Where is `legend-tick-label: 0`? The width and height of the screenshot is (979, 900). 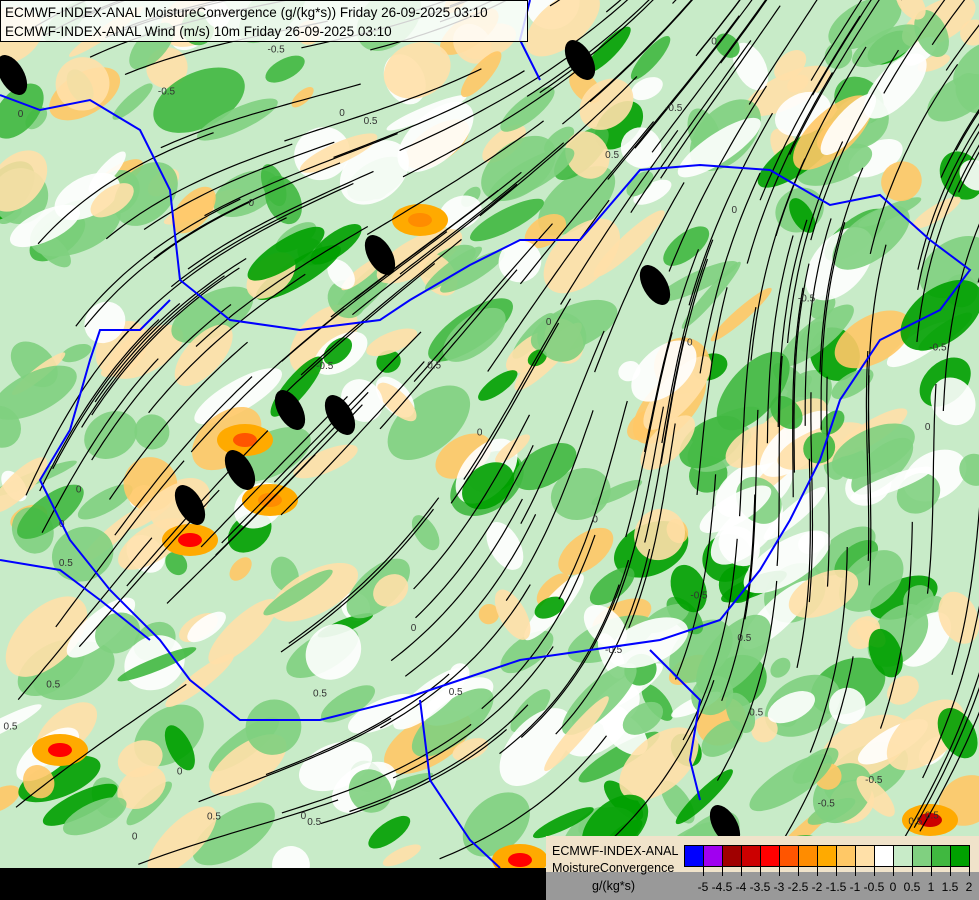
legend-tick-label: 0 is located at coordinates (893, 887).